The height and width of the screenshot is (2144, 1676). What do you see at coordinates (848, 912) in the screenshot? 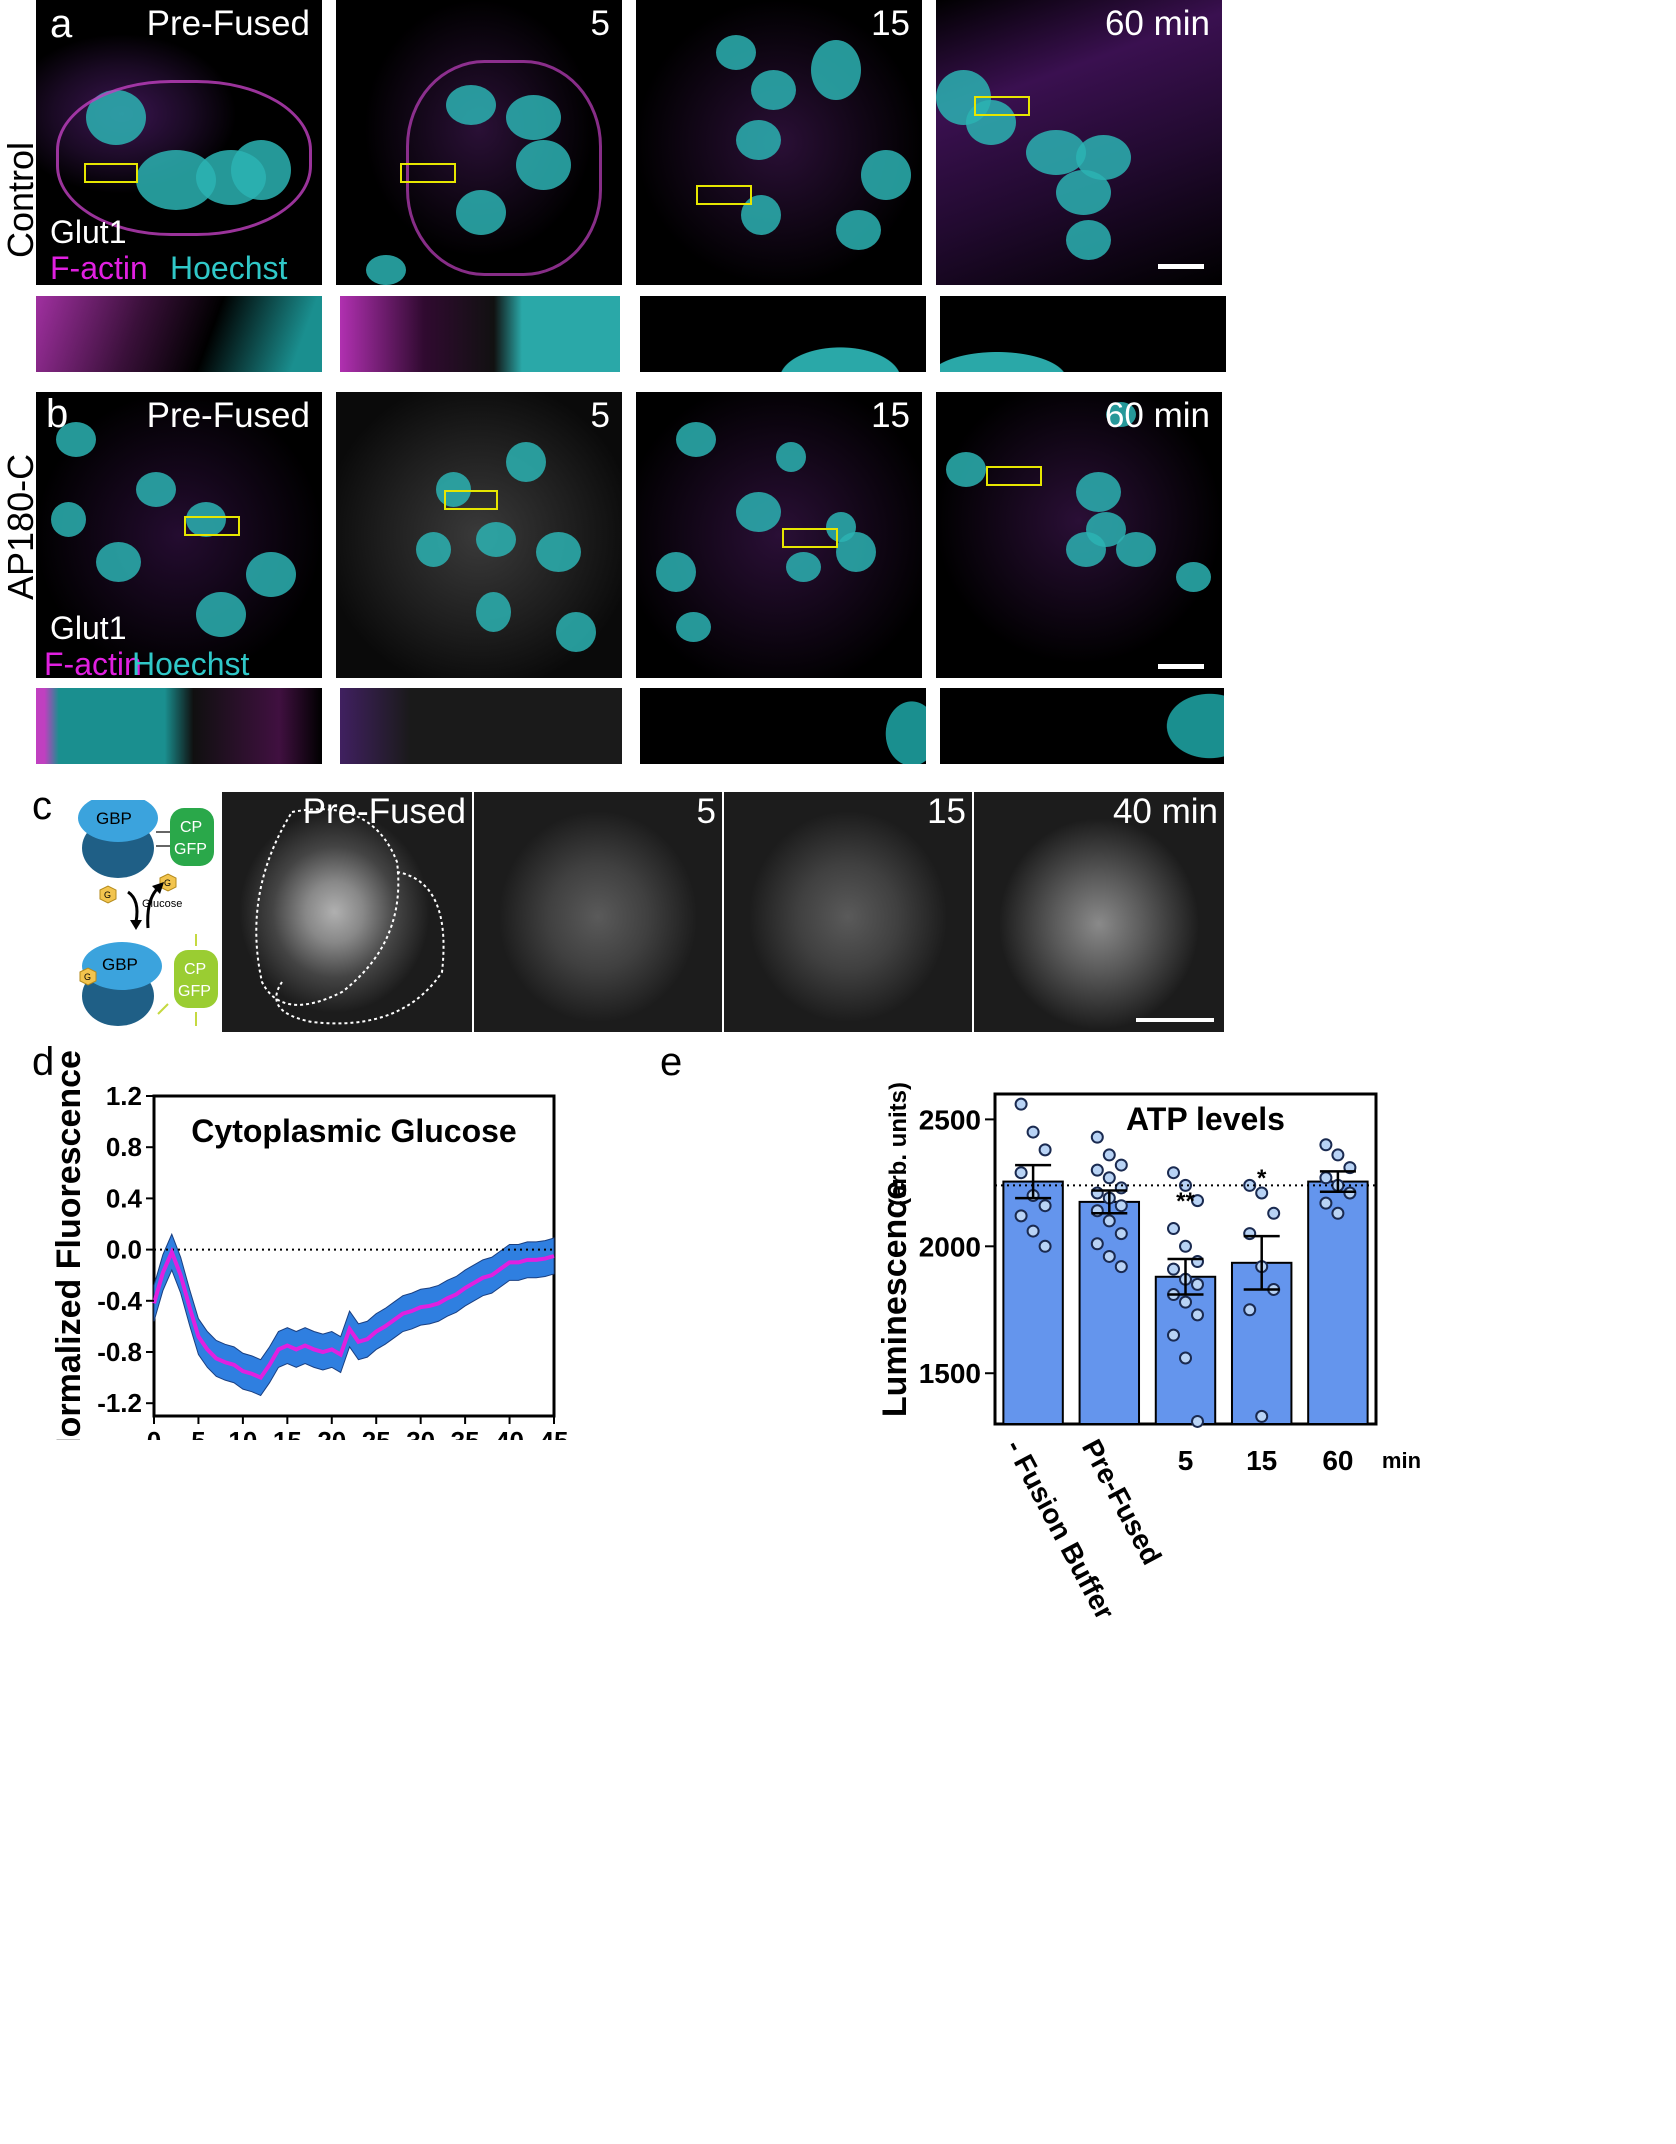
I see `sensor-image-15: 15` at bounding box center [848, 912].